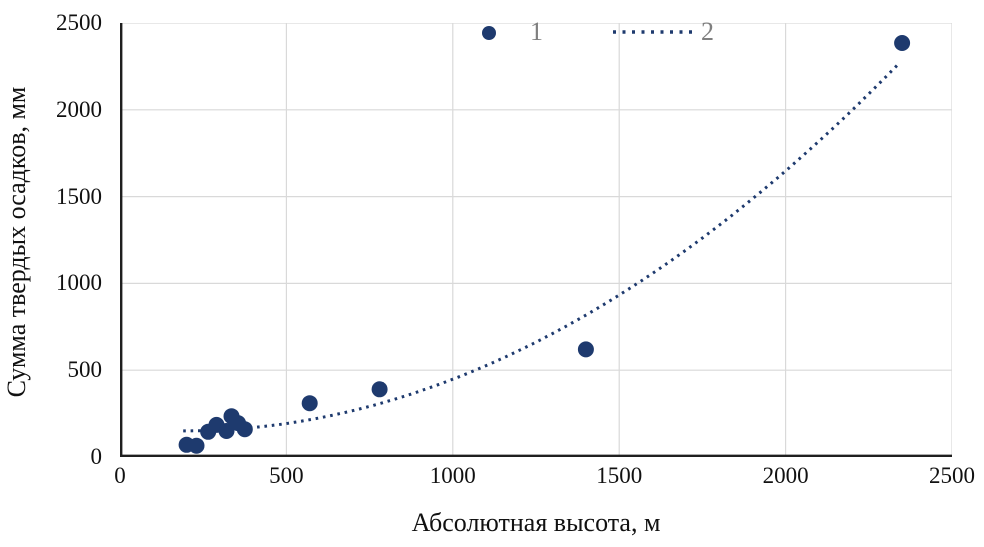 This screenshot has height=547, width=984. I want to click on y-tick-label: 500, so click(85, 370).